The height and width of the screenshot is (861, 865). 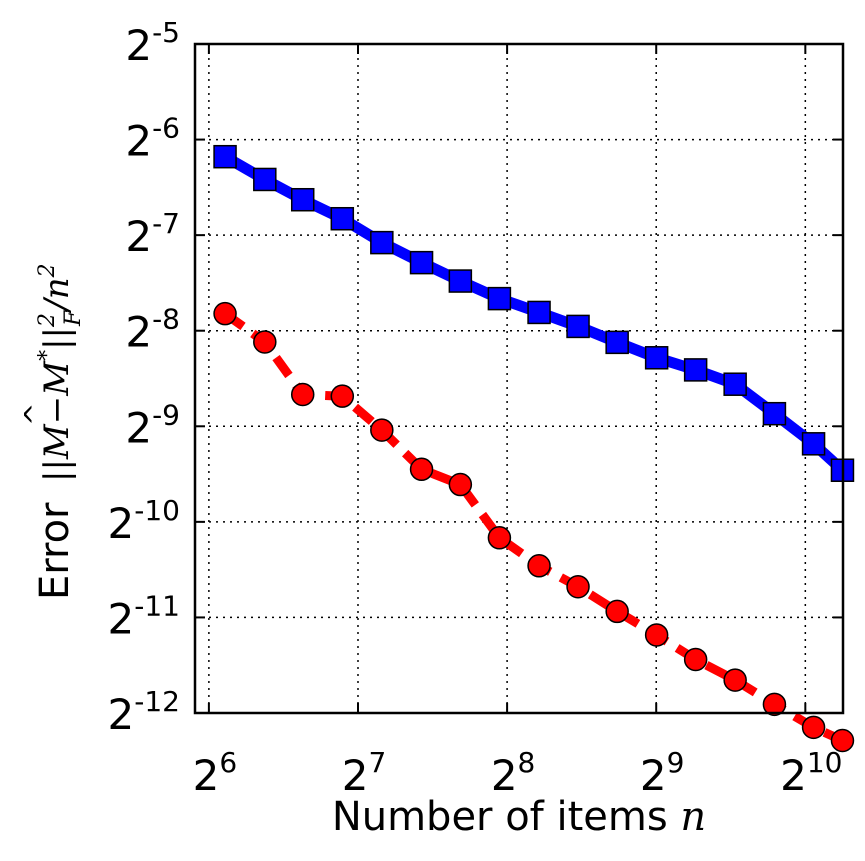 I want to click on y-tick-label: 2-12, so click(x=144, y=712).